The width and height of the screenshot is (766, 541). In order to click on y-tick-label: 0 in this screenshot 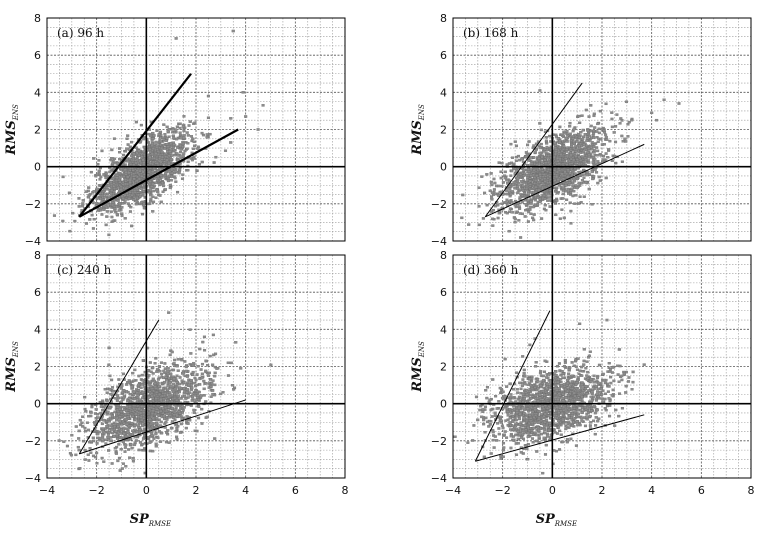, I will do `click(37, 404)`.